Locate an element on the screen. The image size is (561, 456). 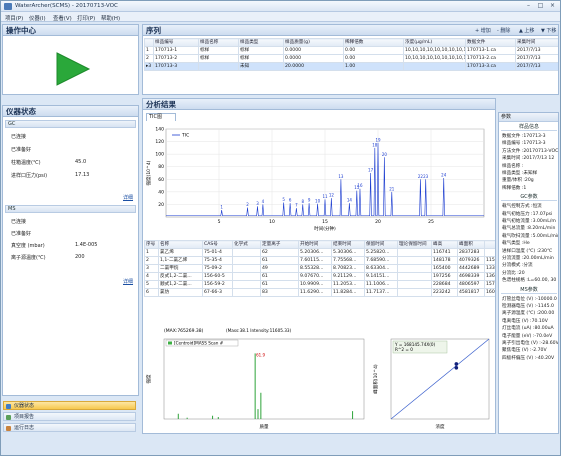
peak-cell is located at coordinates (246, 268).